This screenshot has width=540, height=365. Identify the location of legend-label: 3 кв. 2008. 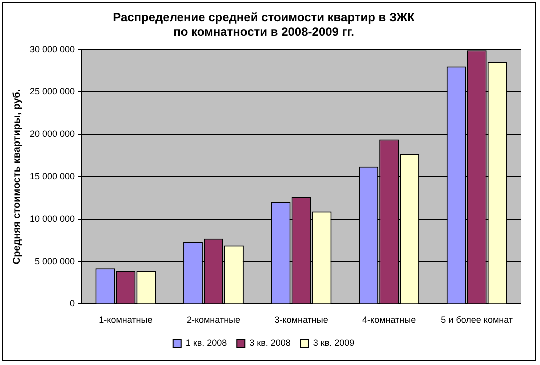
(270, 343).